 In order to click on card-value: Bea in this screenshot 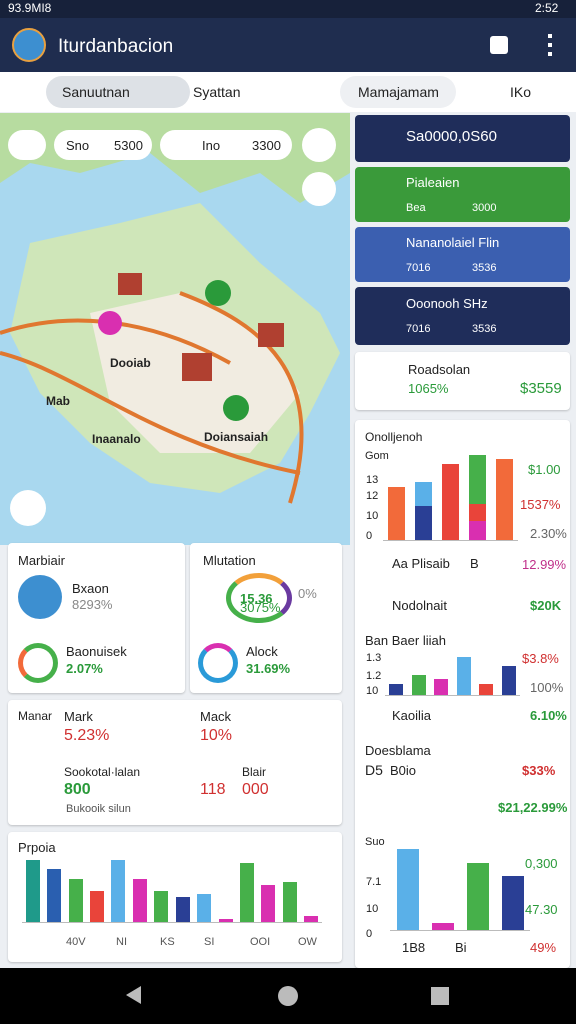, I will do `click(416, 208)`.